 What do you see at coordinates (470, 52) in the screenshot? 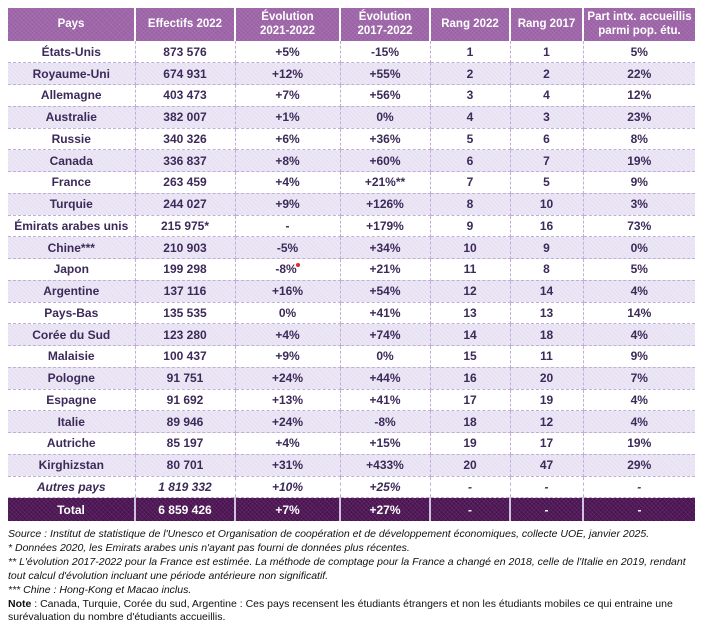
I see `rang-2022-cell: 1` at bounding box center [470, 52].